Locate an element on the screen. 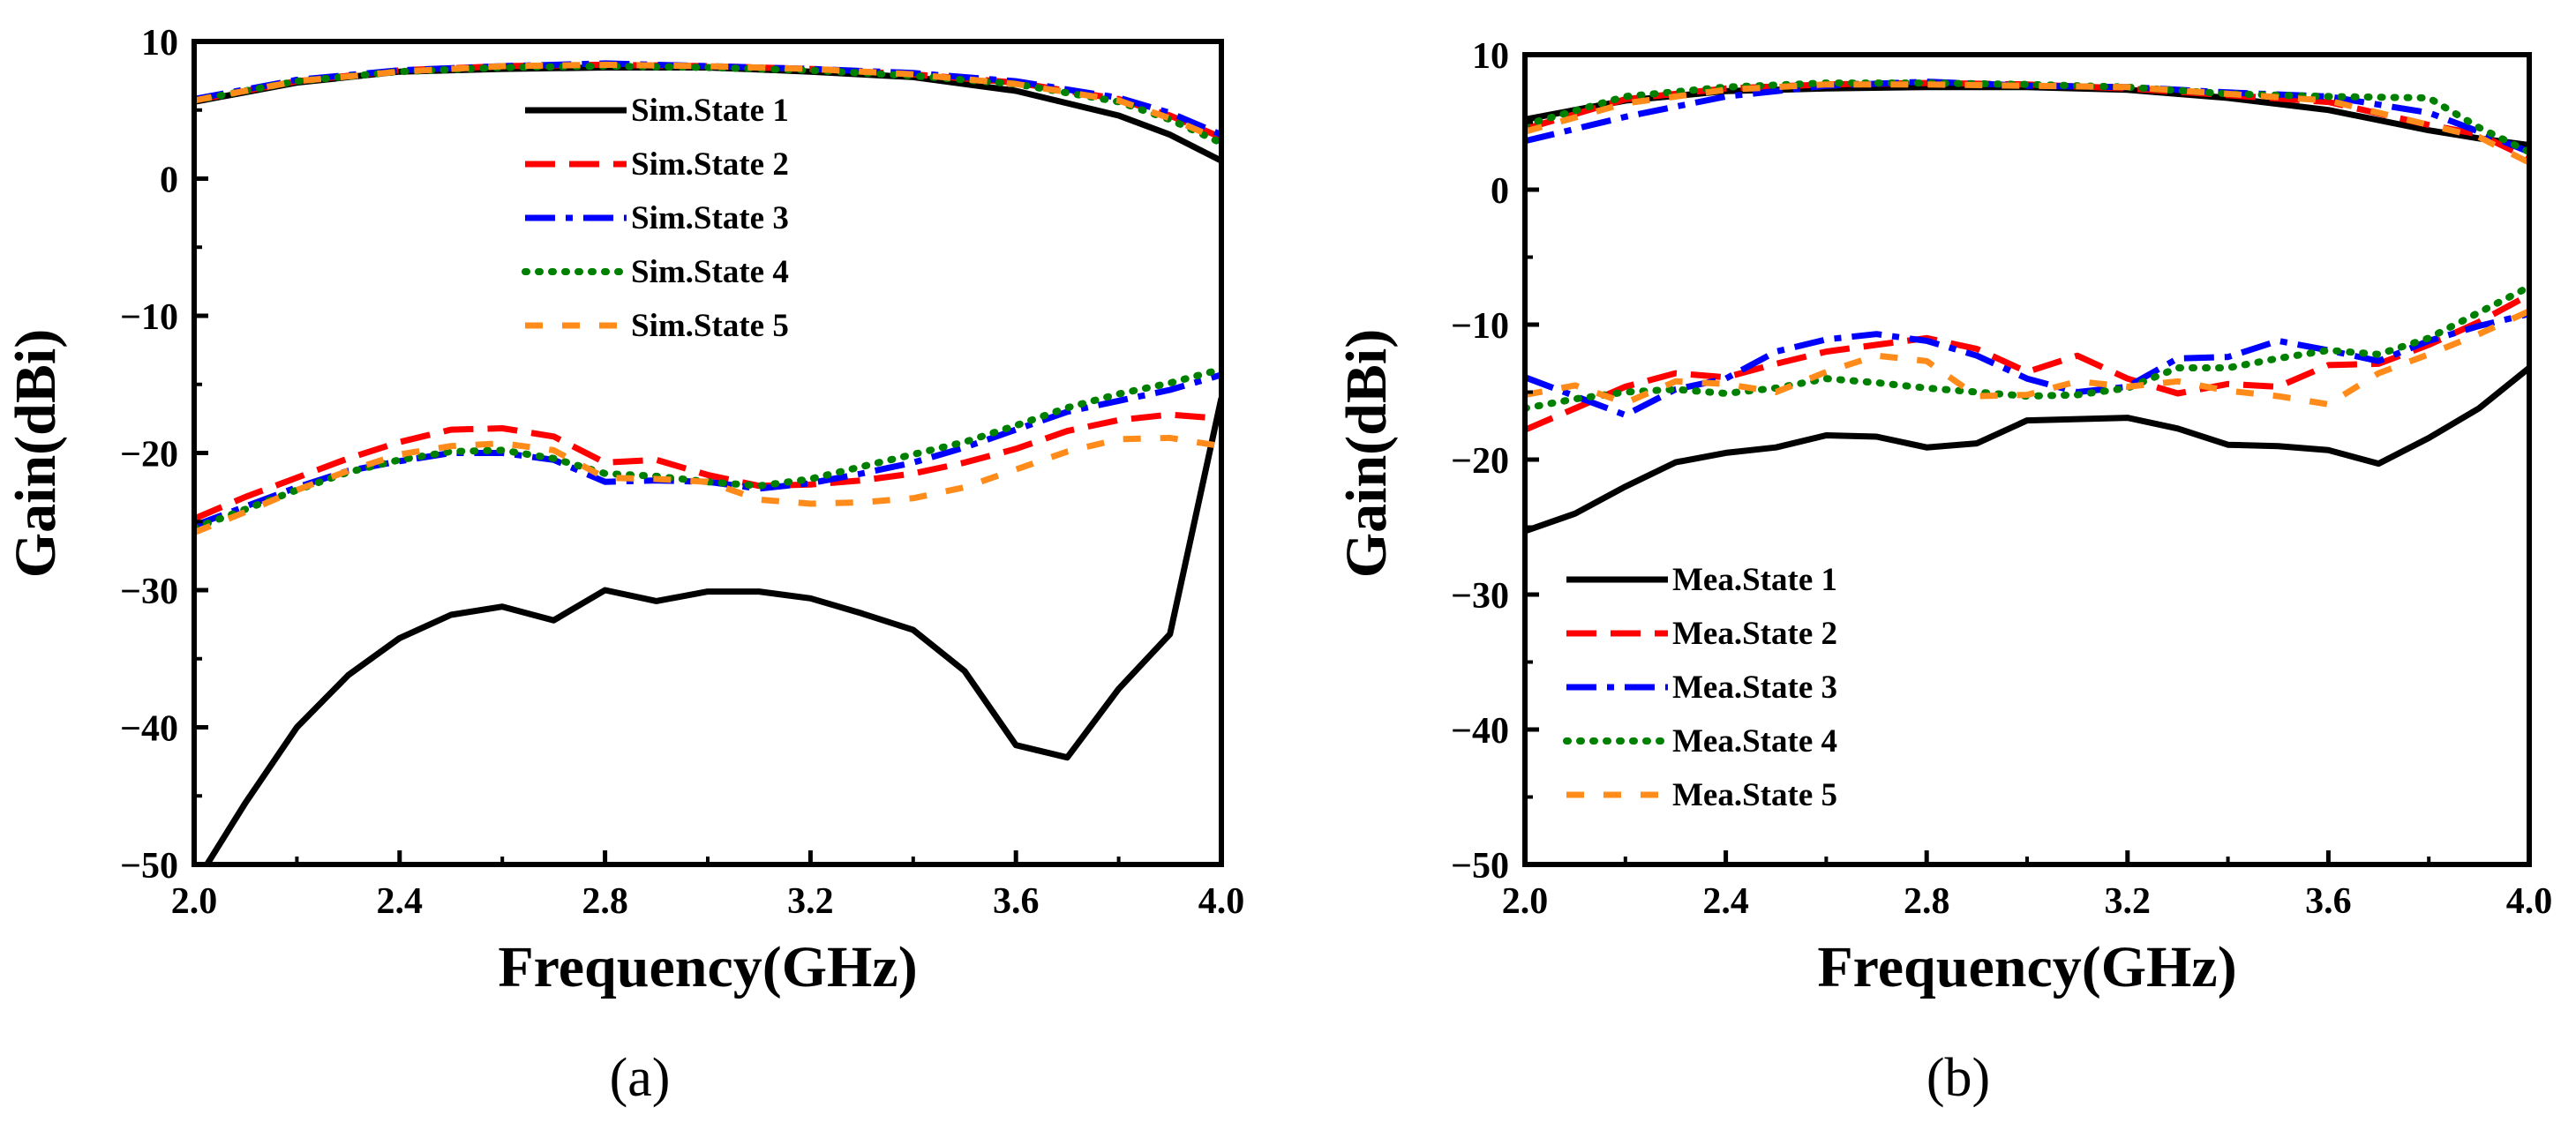 This screenshot has height=1130, width=2576. legend-label: Mea.State 2 is located at coordinates (1754, 634).